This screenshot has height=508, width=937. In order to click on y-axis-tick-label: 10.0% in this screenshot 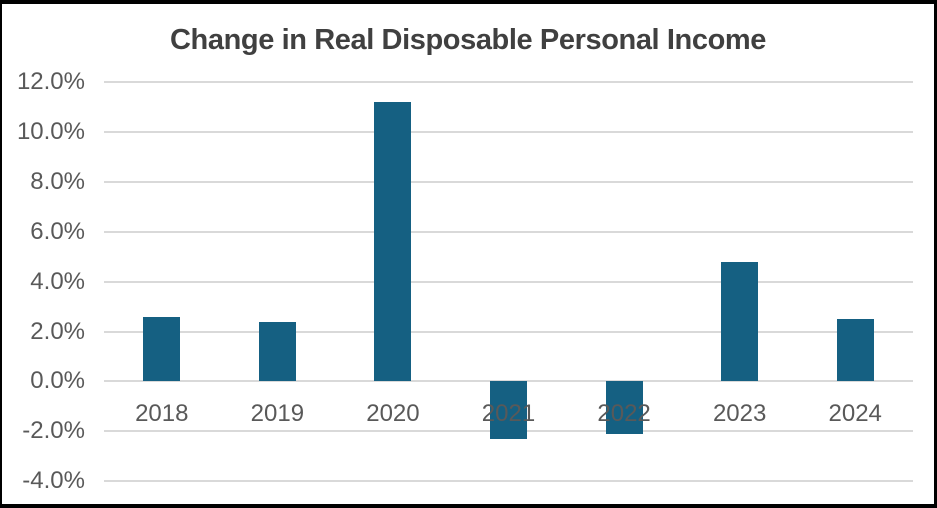, I will do `click(50, 131)`.